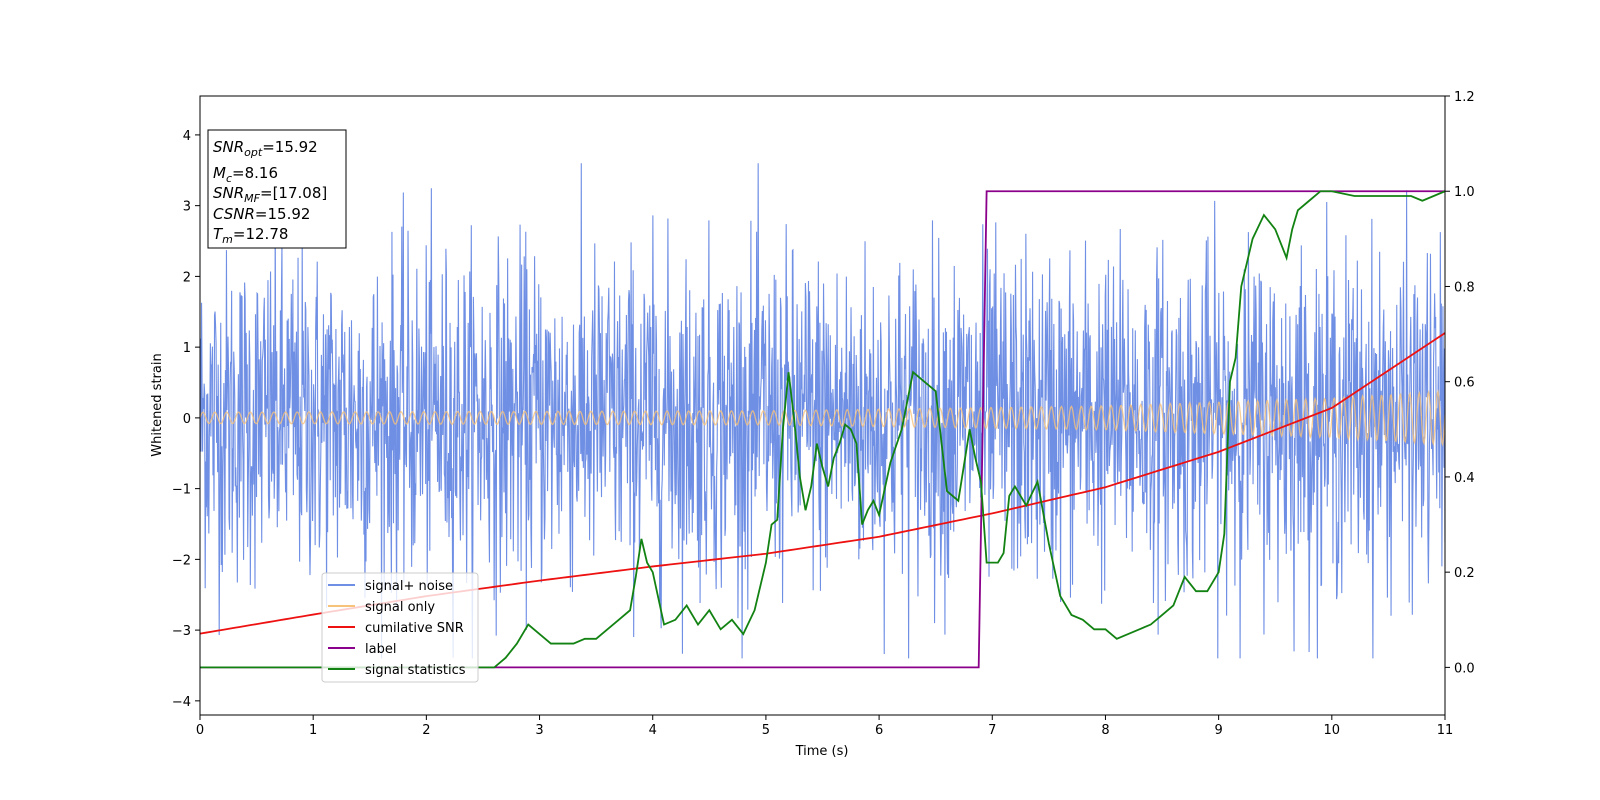 The height and width of the screenshot is (800, 1600). I want to click on y-axis-label: Whitened strain, so click(157, 404).